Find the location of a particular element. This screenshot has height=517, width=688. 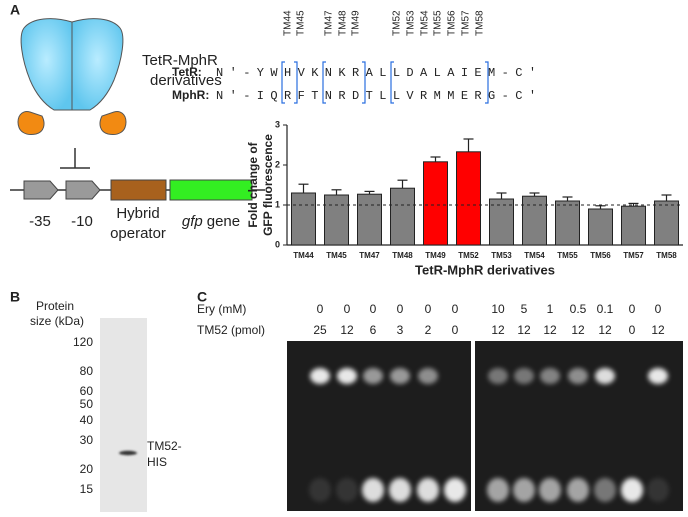

panel-label: A is located at coordinates (15, 10).